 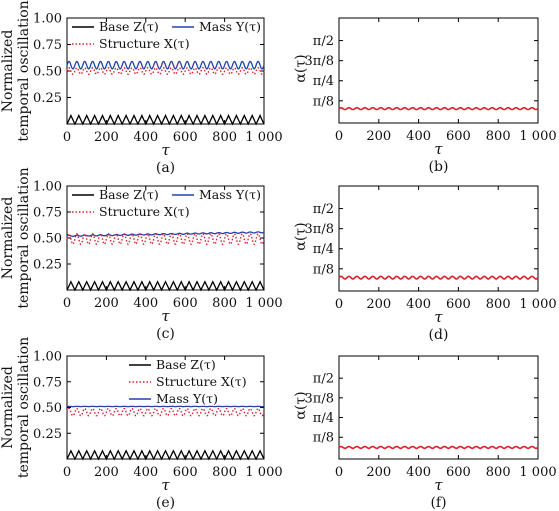 I want to click on panel-label: (f), so click(x=438, y=503).